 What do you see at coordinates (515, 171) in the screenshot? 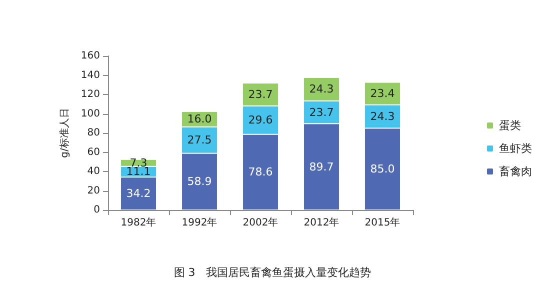
I see `legend-label: 畜禽肉` at bounding box center [515, 171].